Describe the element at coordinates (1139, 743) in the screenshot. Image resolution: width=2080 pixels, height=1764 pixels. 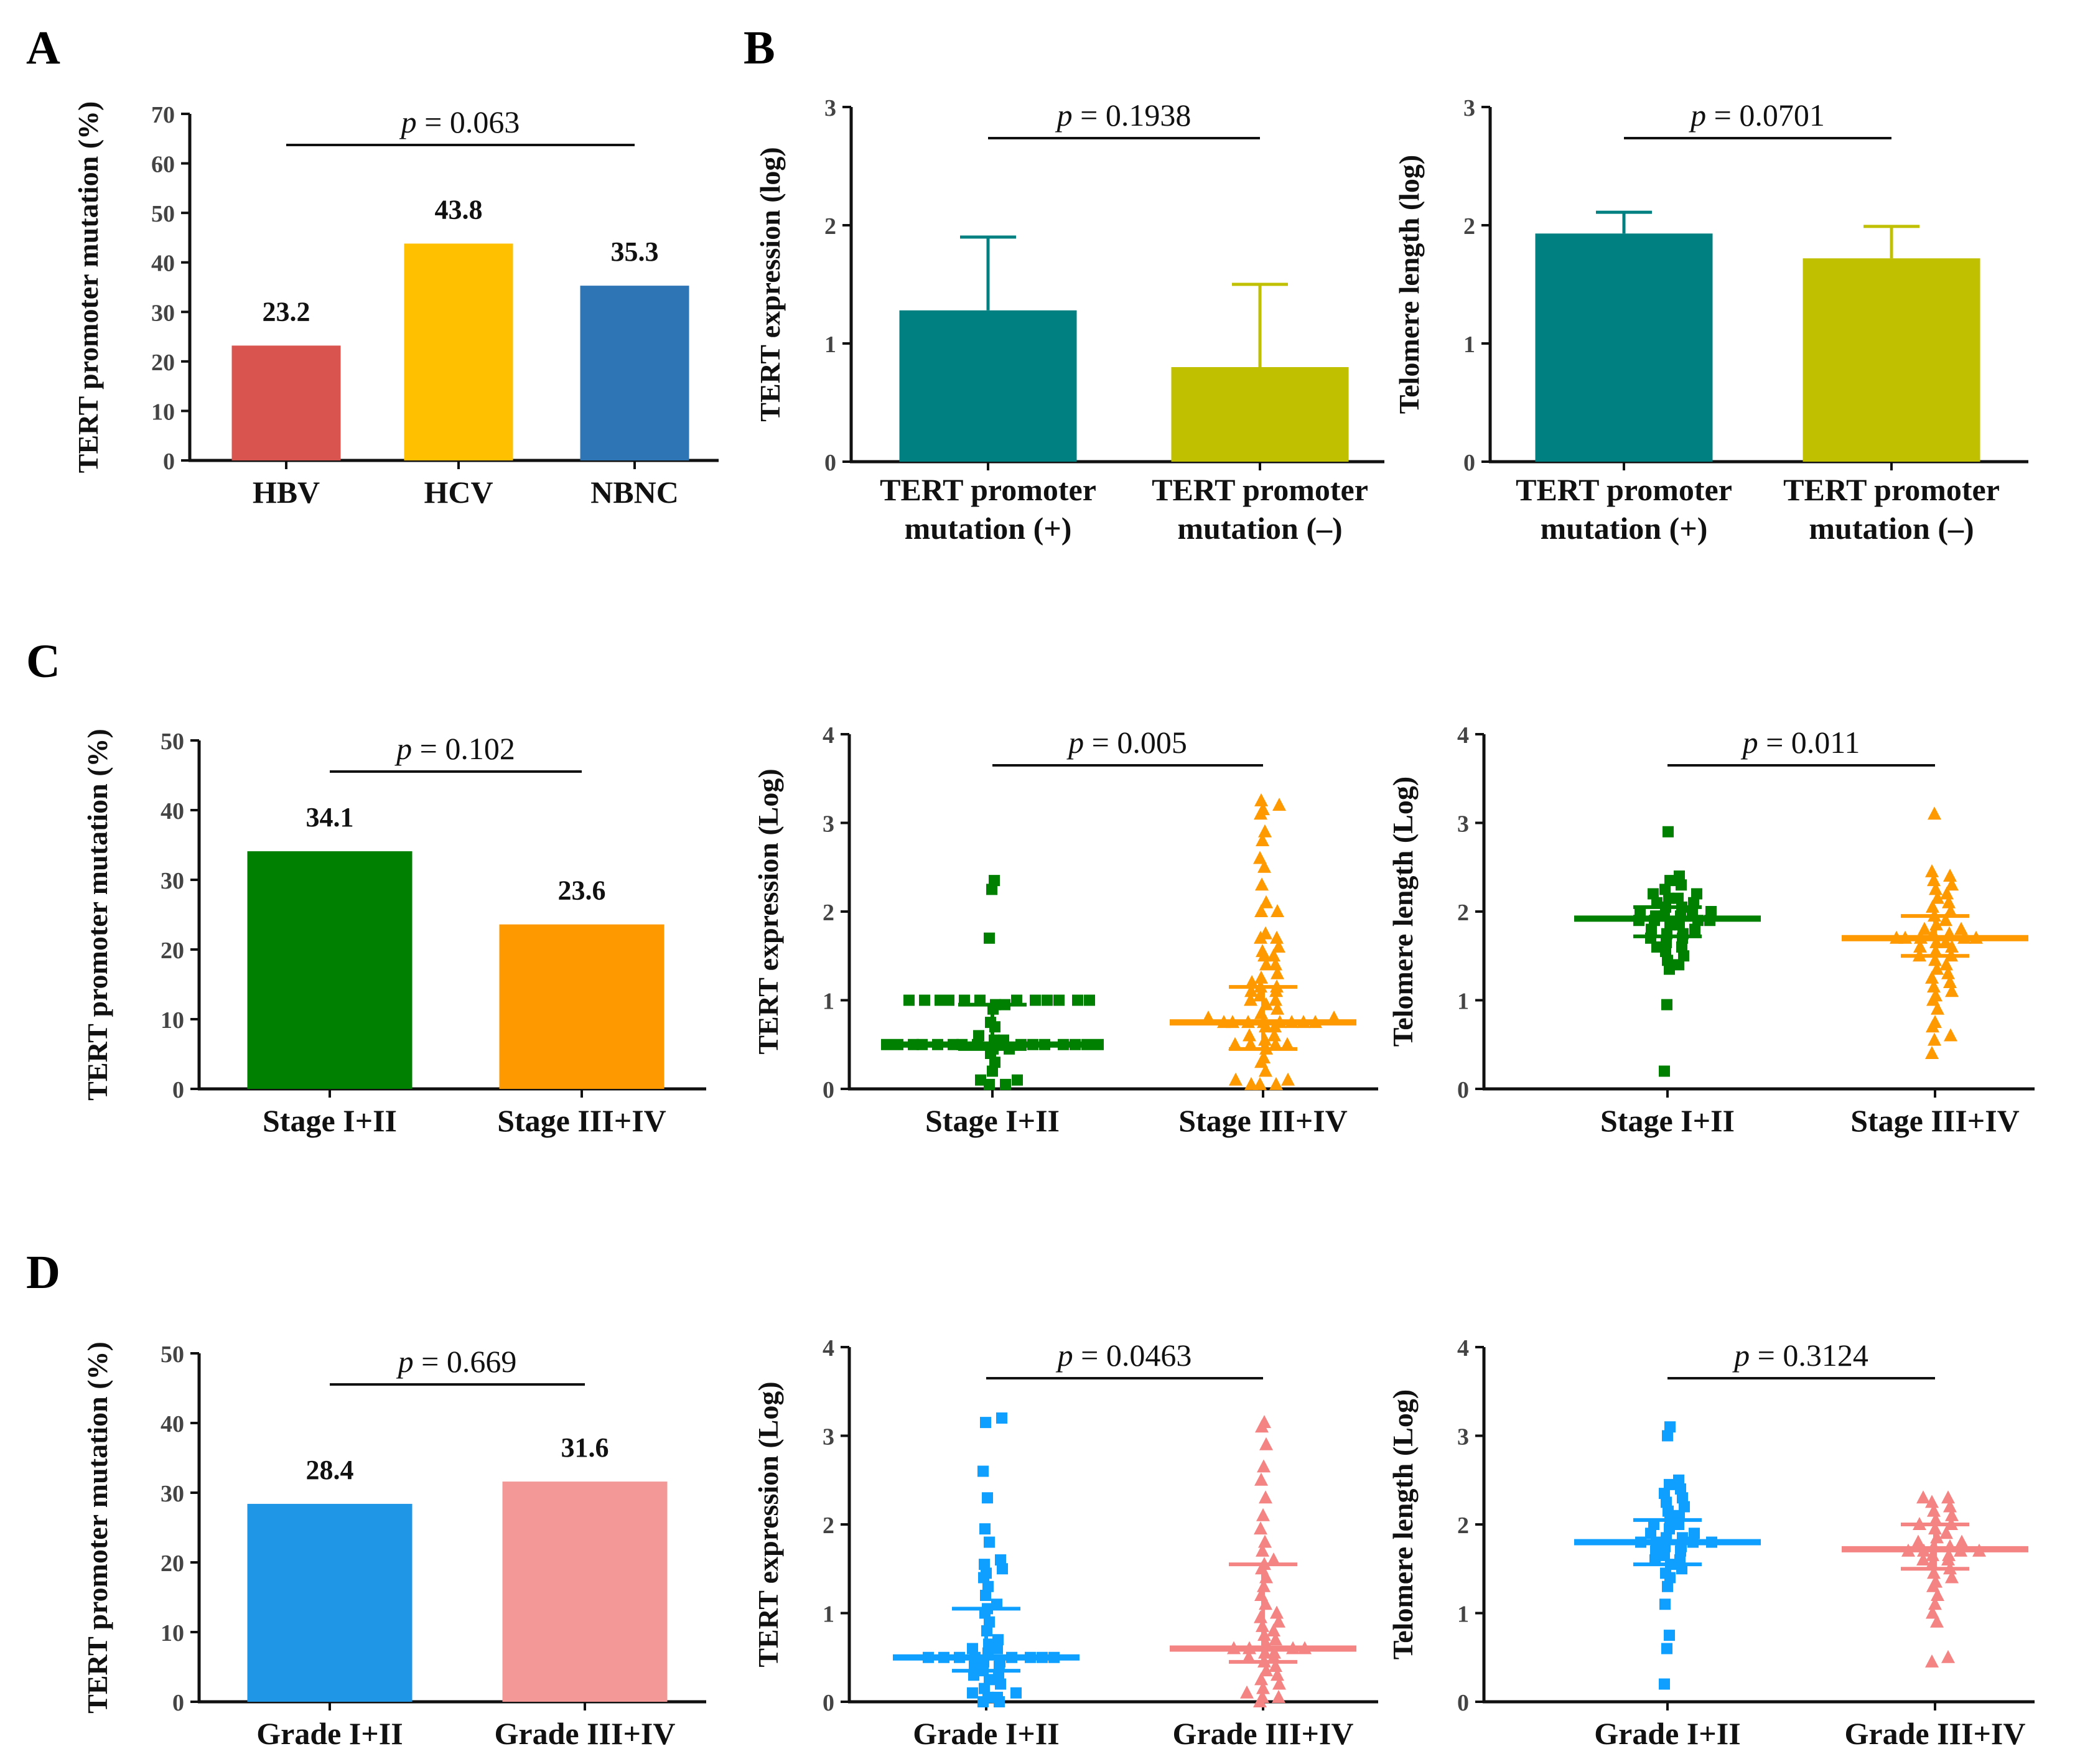
I see `p-value-c2: = 0.005` at that location.